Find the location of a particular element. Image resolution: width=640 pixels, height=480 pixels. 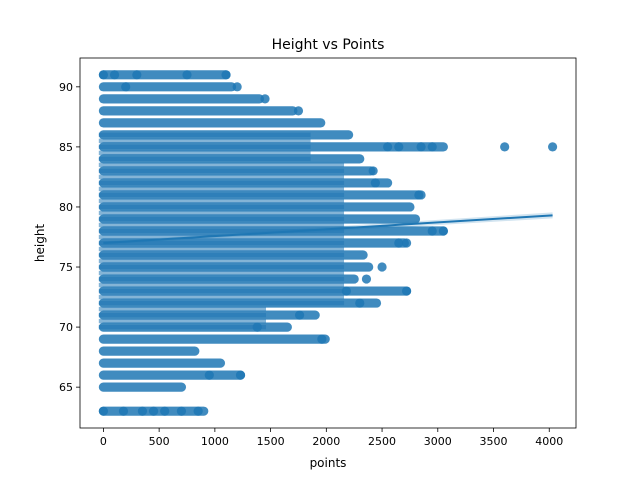

x-tick-label: 3000 is located at coordinates (438, 441).